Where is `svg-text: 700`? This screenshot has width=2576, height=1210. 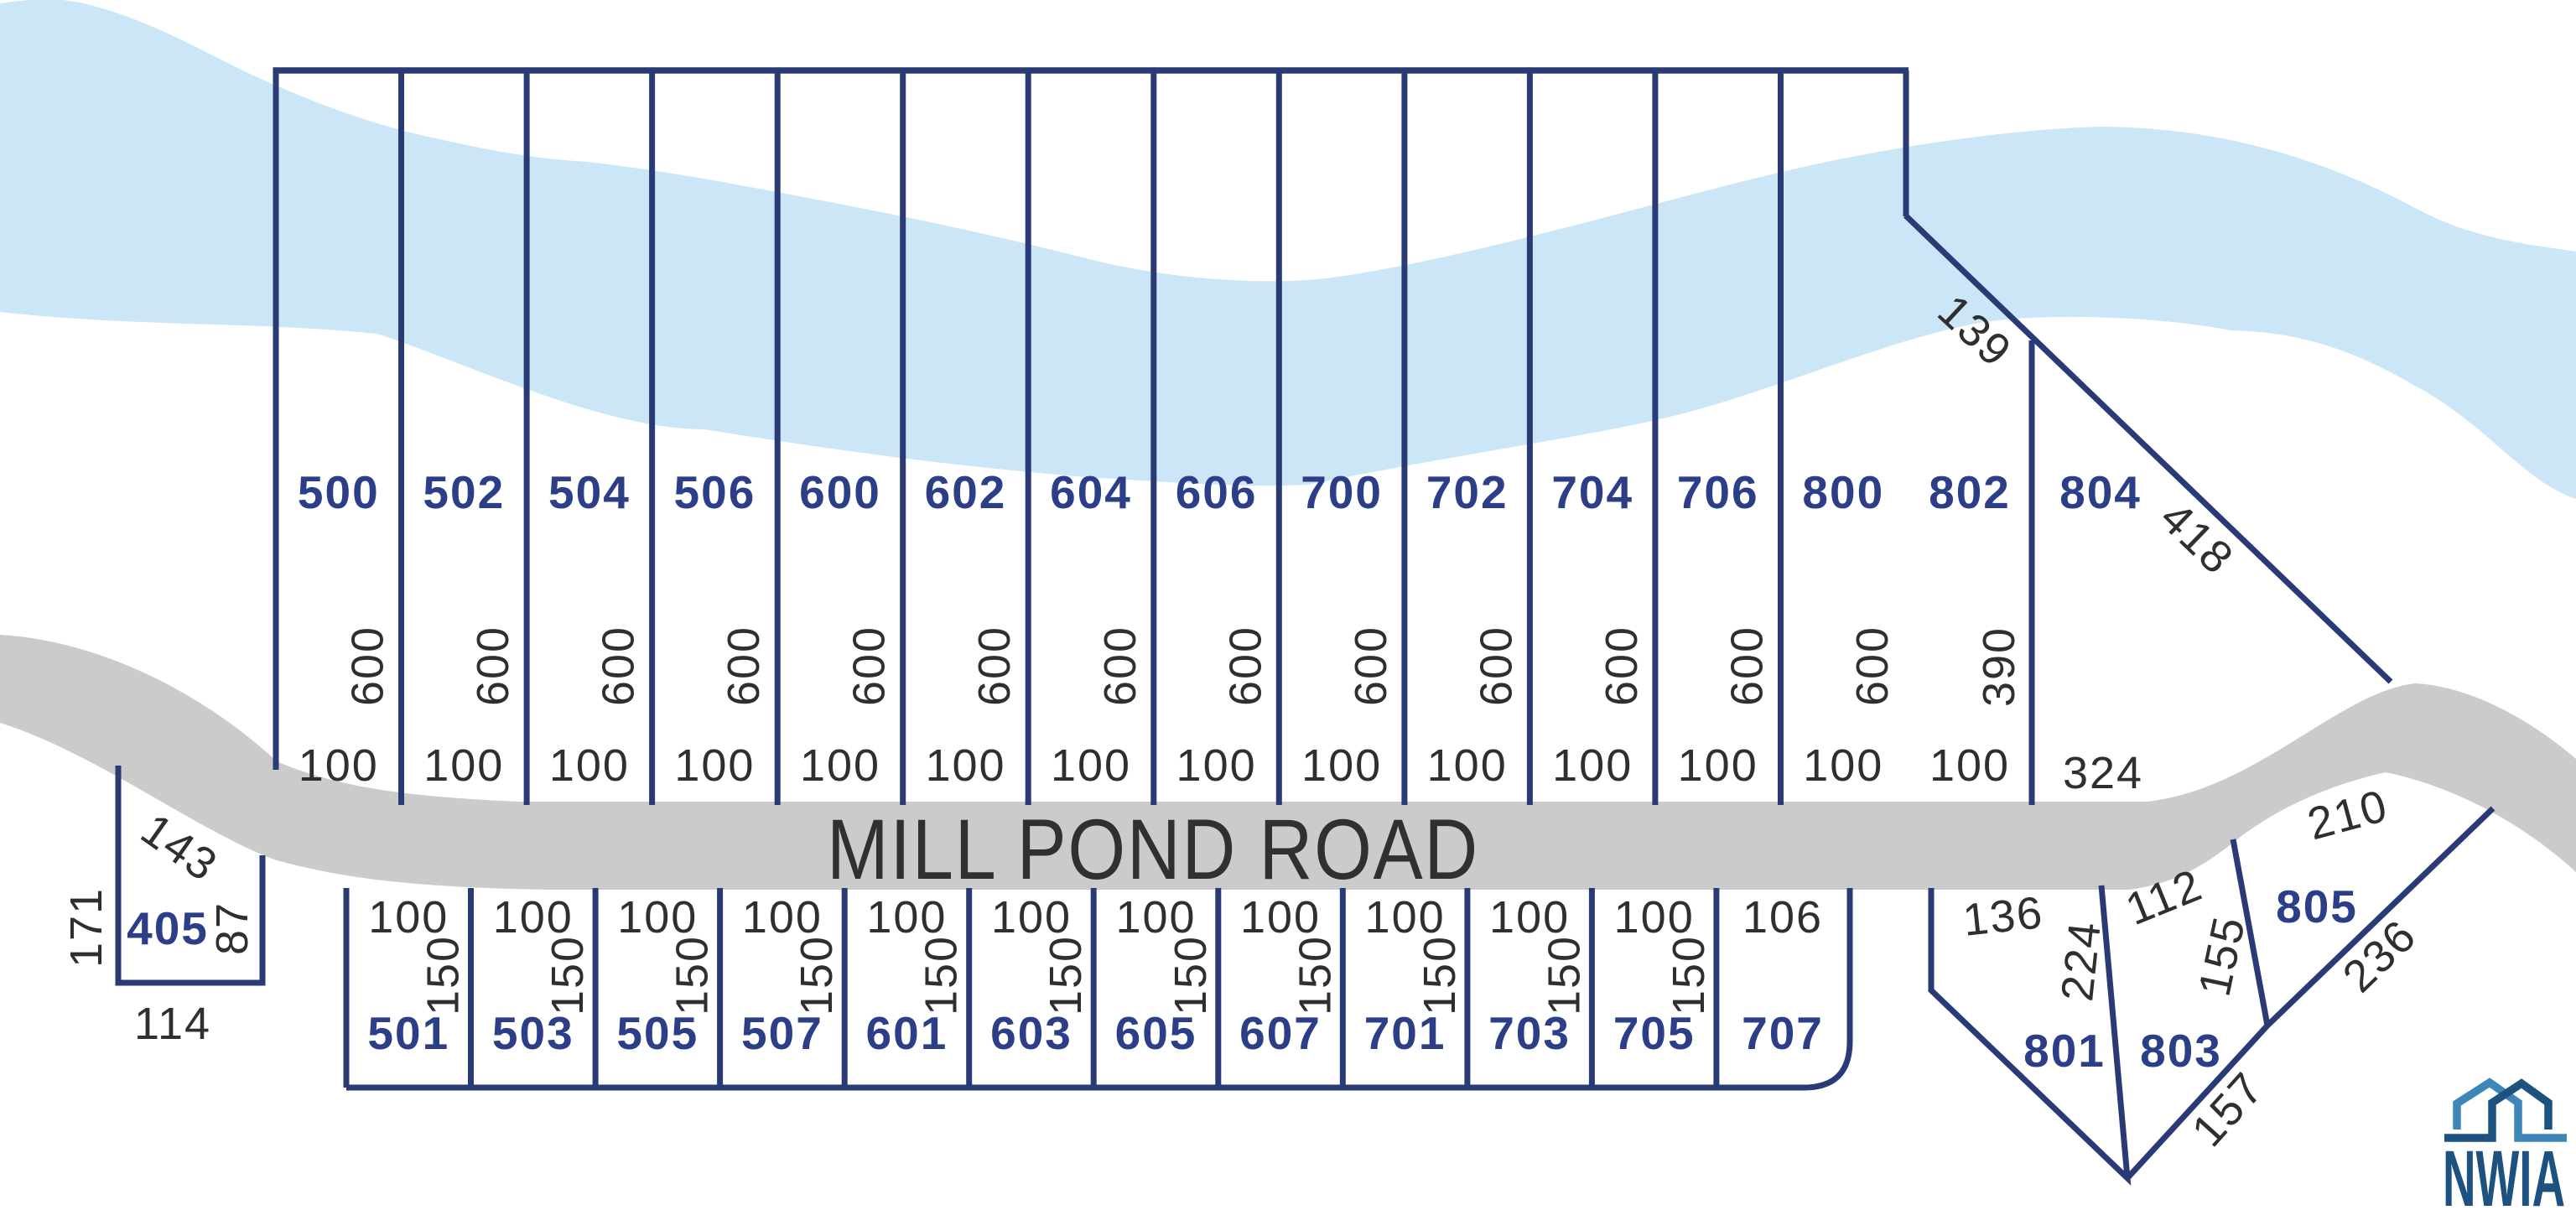 svg-text: 700 is located at coordinates (1342, 492).